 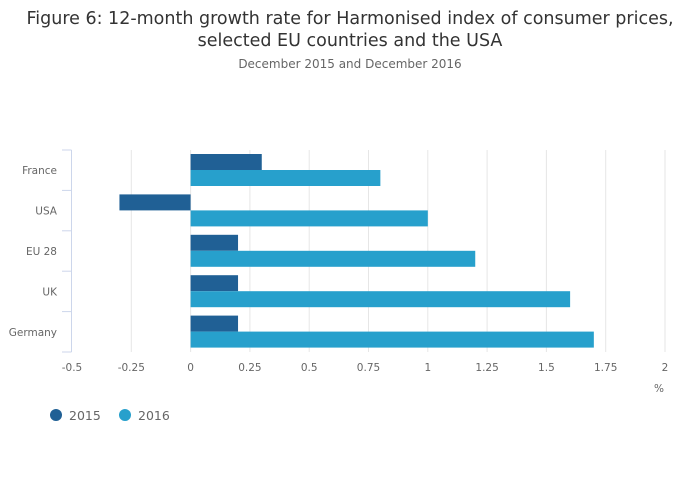 What do you see at coordinates (665, 368) in the screenshot?
I see `x-tick-label: 2` at bounding box center [665, 368].